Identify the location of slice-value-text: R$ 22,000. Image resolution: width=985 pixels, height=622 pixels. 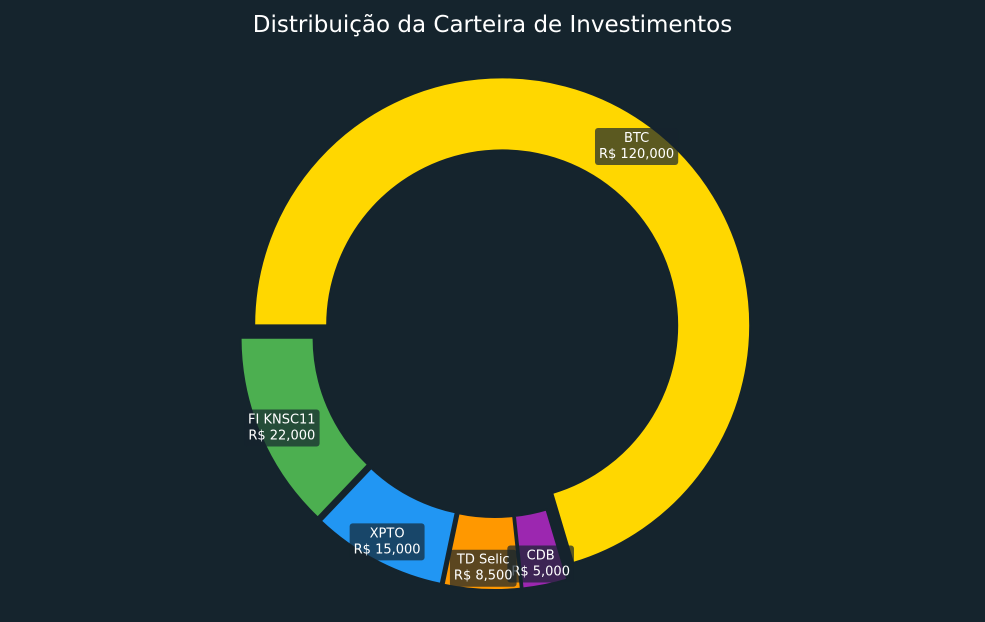
(281, 435).